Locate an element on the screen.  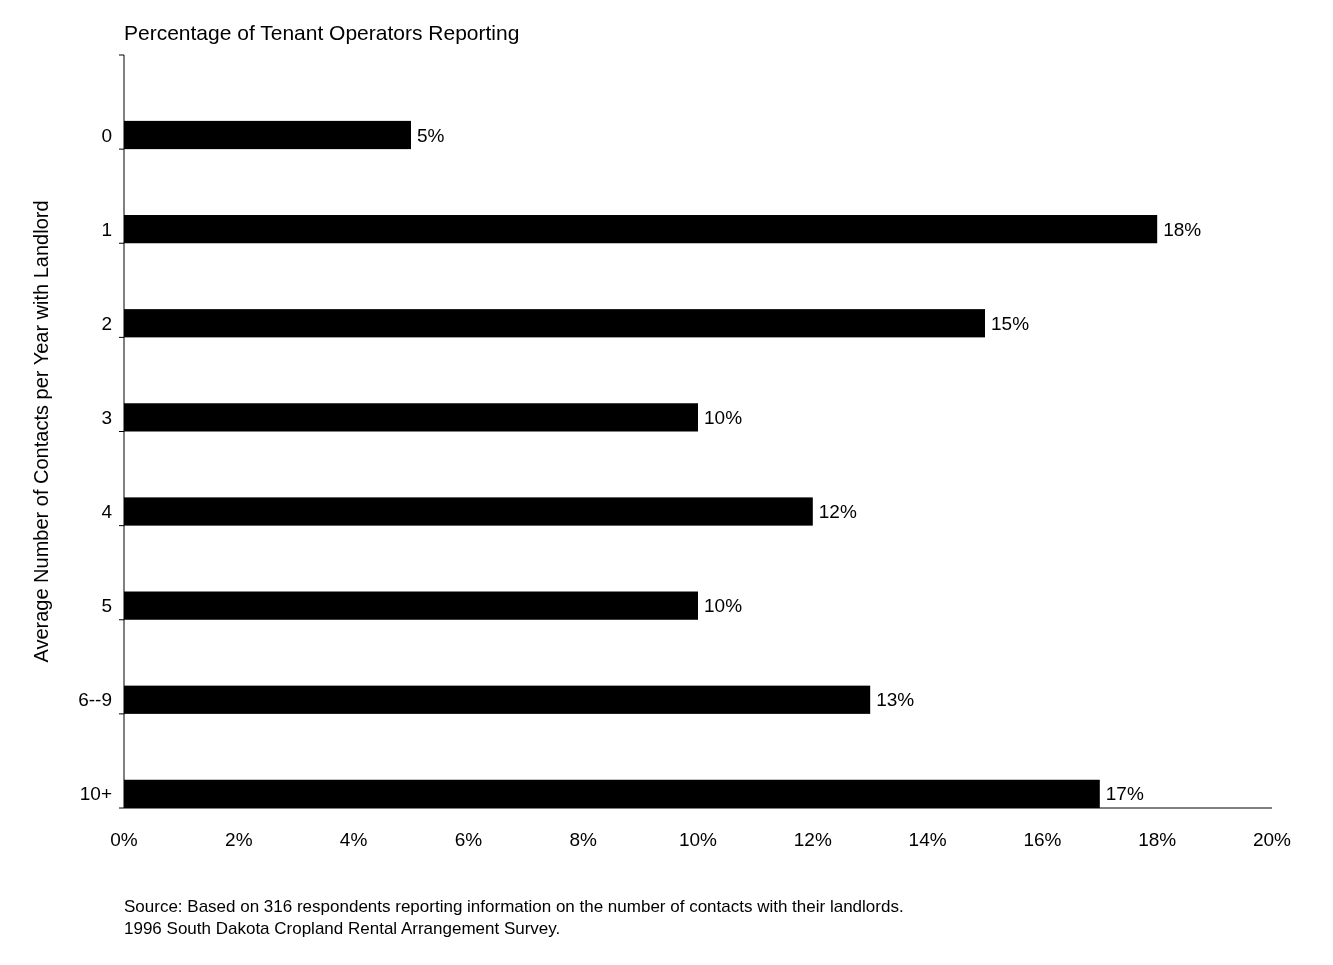
y-tick-label: 10+ is located at coordinates (95, 794).